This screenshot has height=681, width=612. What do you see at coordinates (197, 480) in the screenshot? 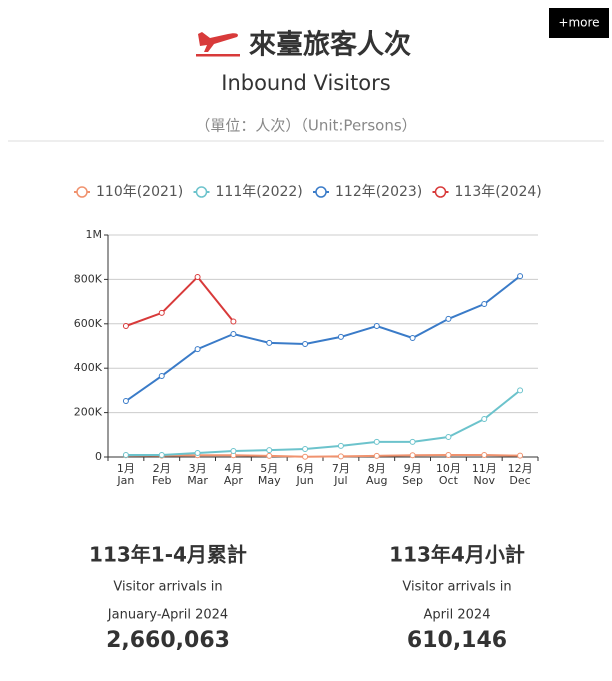
I see `x-tick-label-en: Mar` at bounding box center [197, 480].